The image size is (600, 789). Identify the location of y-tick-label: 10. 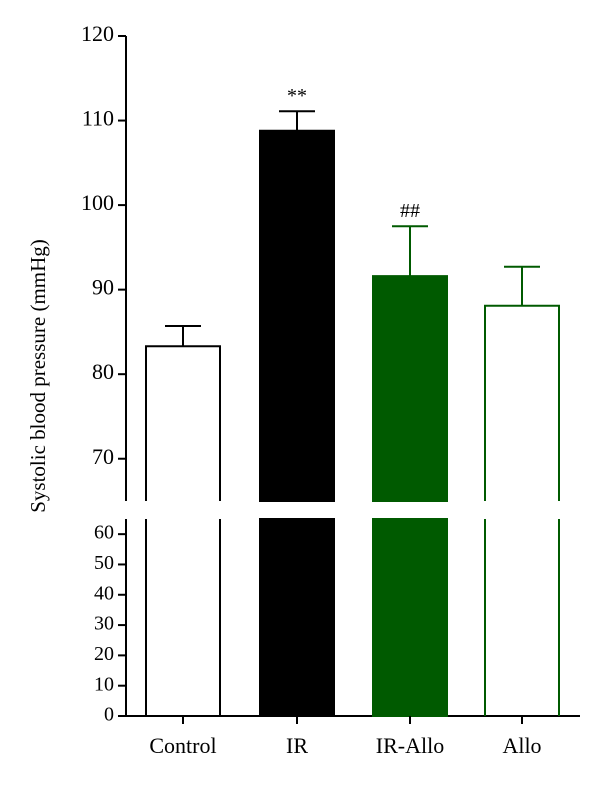
(104, 684).